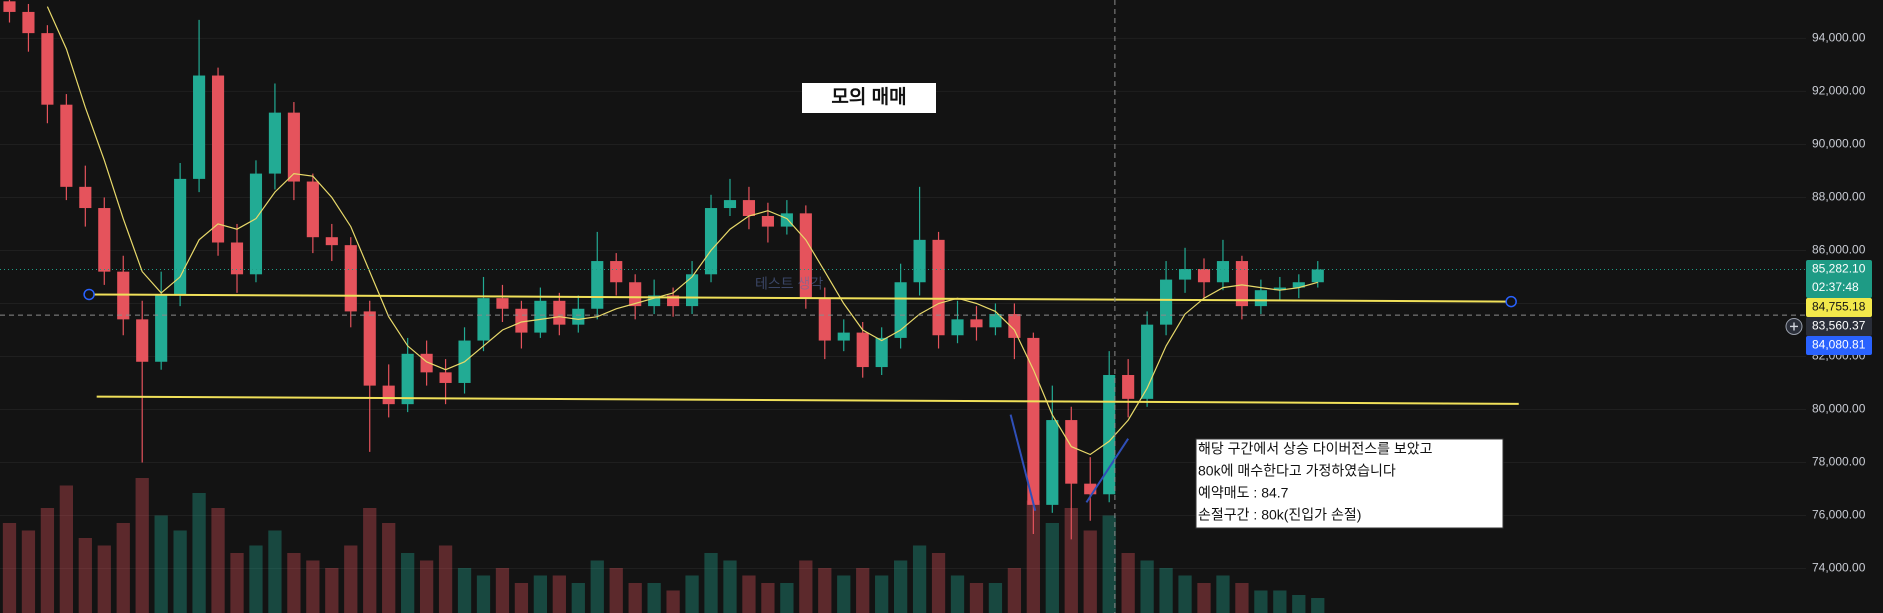 The width and height of the screenshot is (1883, 613). Describe the element at coordinates (1279, 515) in the screenshot. I see `annotation-line: 손절구간 : 80k(진입가 손절)` at that location.